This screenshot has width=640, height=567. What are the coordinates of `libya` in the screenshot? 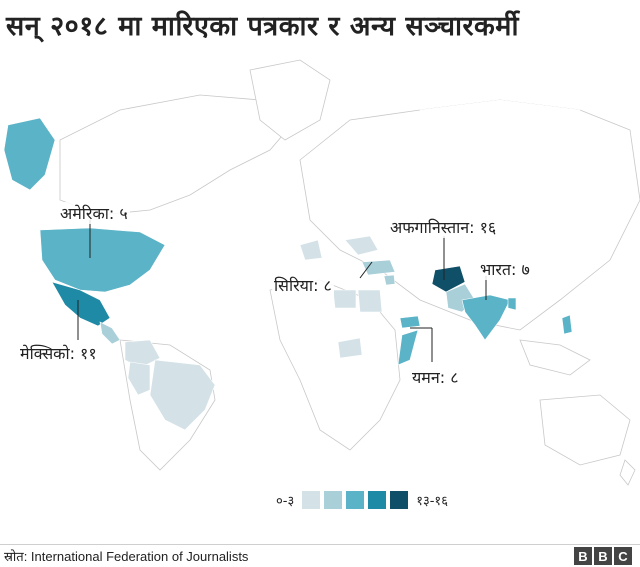 It's located at (344, 299).